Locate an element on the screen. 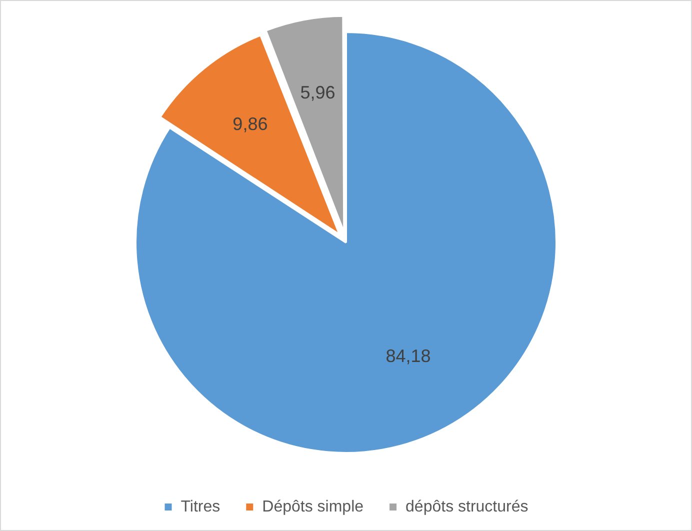 The height and width of the screenshot is (531, 692). legend-label: Titres is located at coordinates (200, 507).